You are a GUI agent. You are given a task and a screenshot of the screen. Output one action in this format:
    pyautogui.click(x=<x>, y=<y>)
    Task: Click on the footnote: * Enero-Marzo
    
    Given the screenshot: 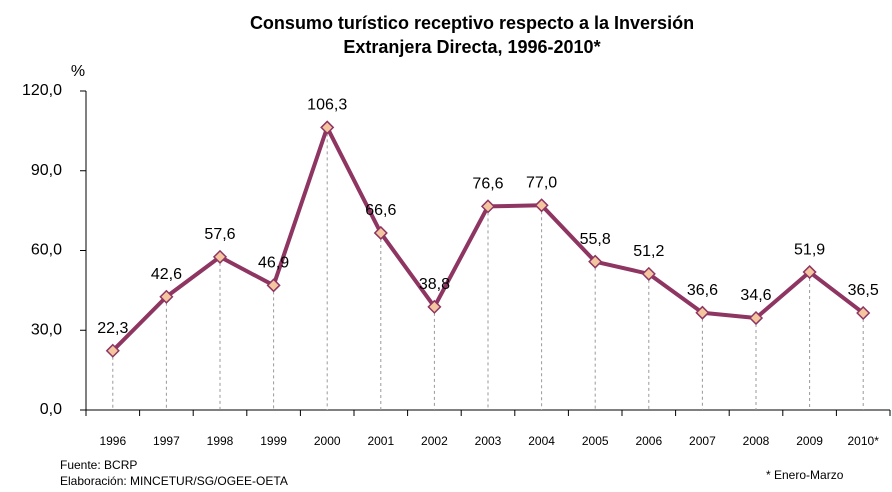 What is the action you would take?
    pyautogui.click(x=805, y=475)
    